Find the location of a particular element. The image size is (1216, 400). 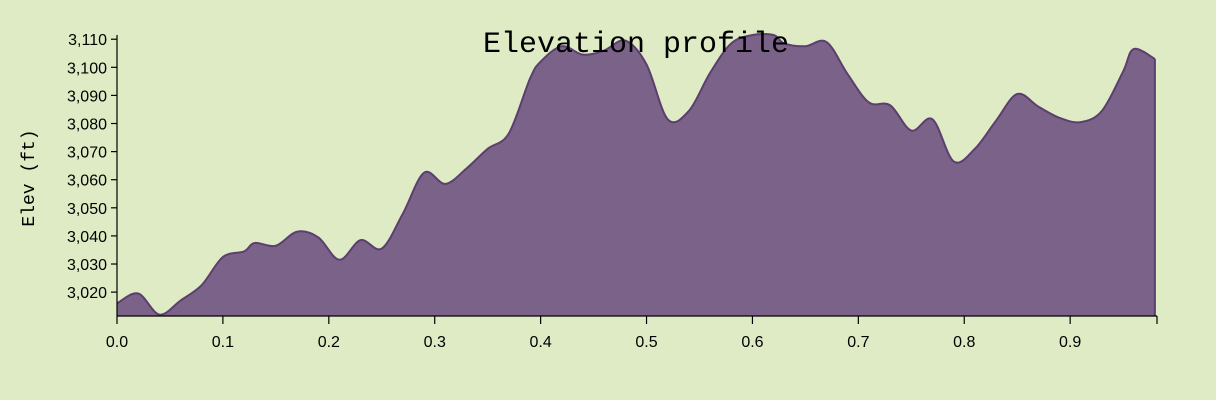

y-tick-label: 3,110 is located at coordinates (87, 40).